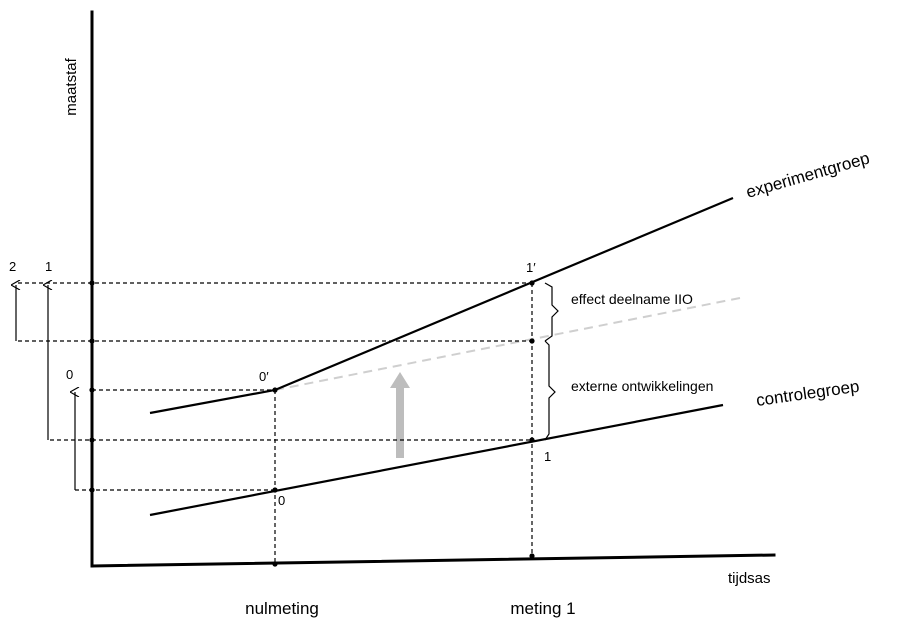 Image resolution: width=912 pixels, height=627 pixels. I want to click on shift-arrow-icon, so click(400, 415).